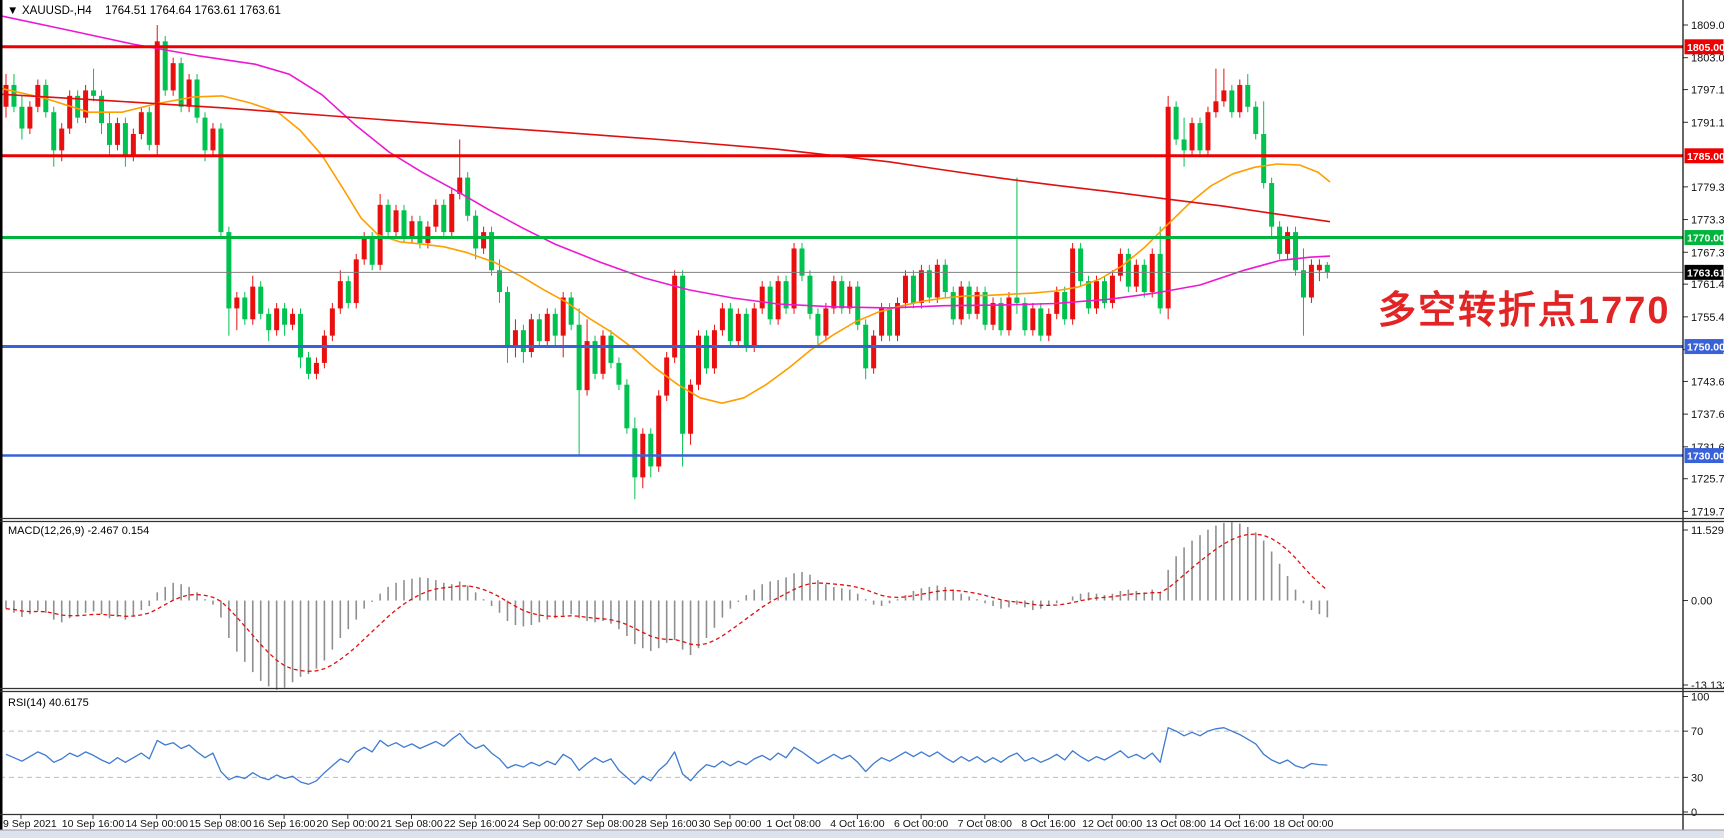 The height and width of the screenshot is (838, 1724). I want to click on rsi-axis-label: 0, so click(1694, 813).